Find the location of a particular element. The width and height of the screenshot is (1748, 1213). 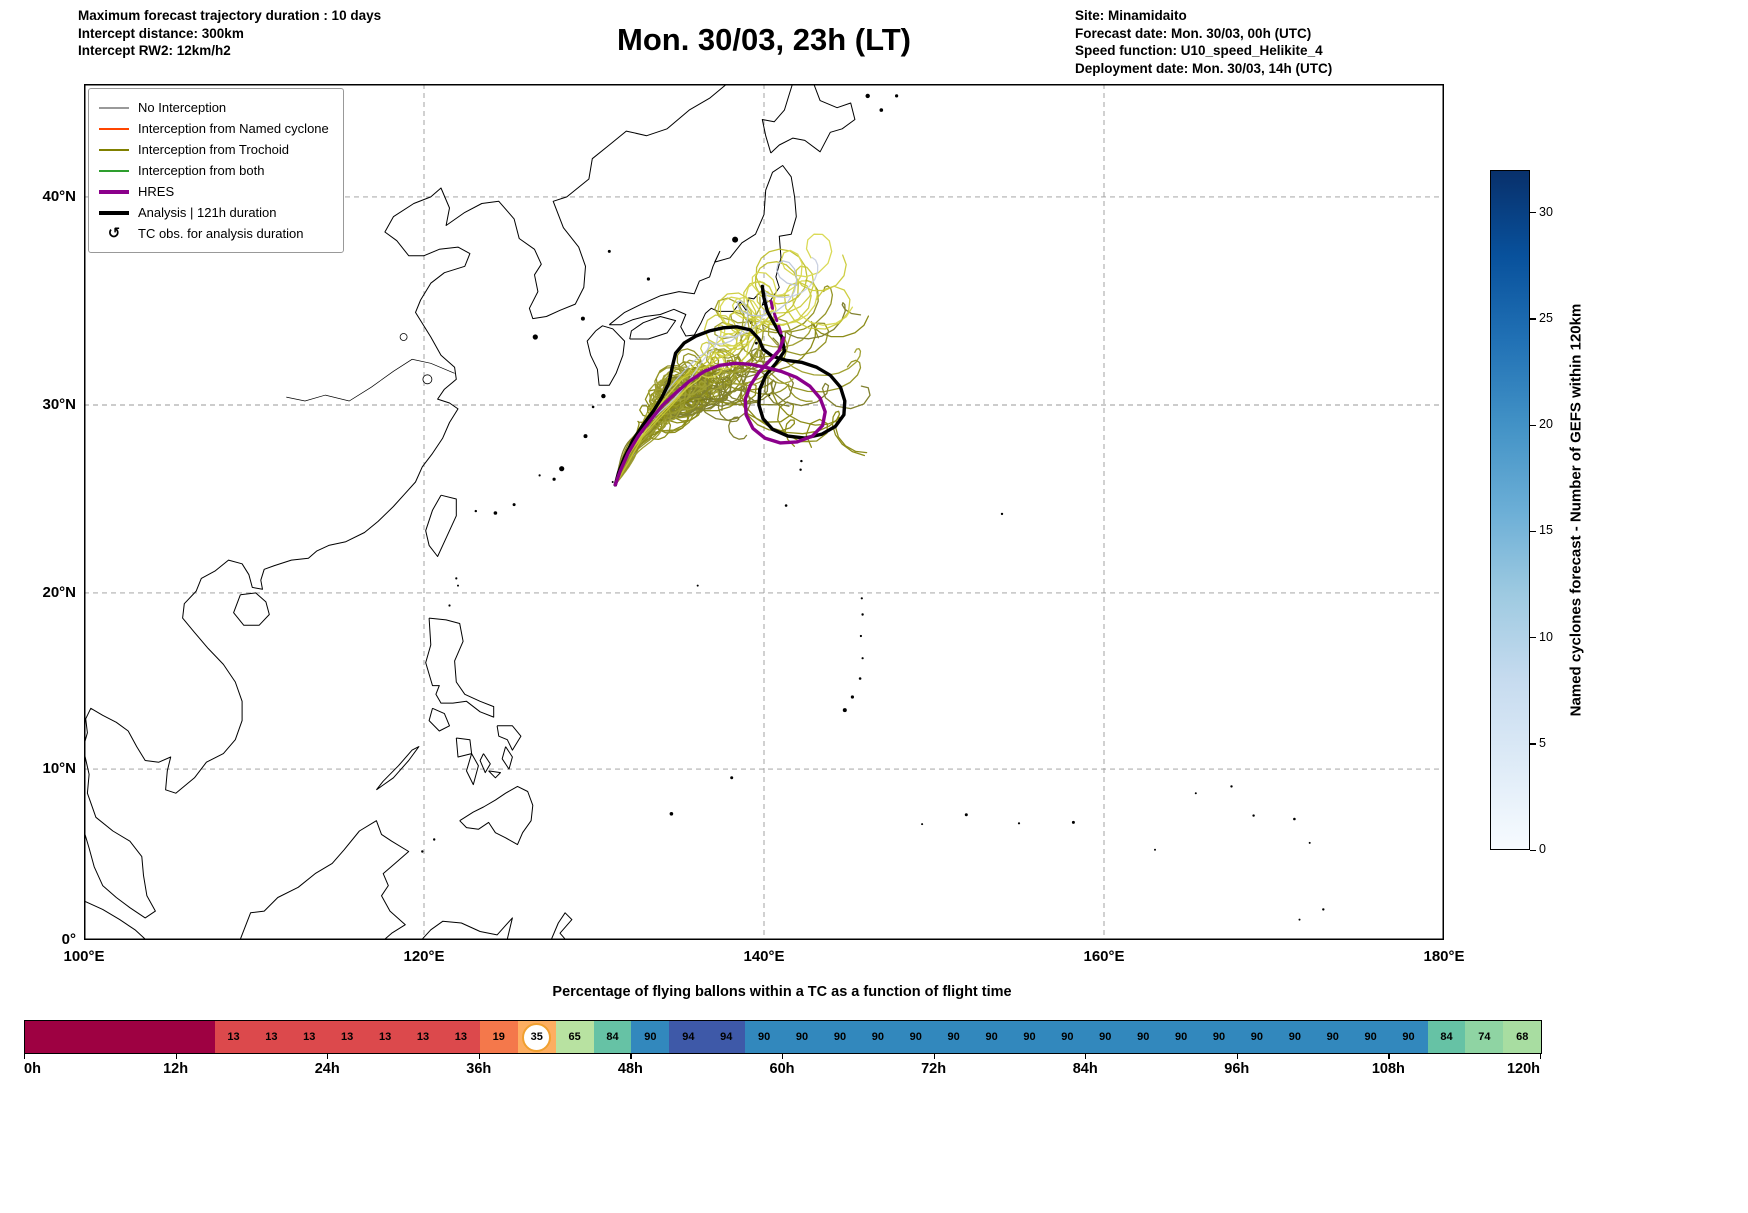

lat-tick-label: 10°N is located at coordinates (59, 769).